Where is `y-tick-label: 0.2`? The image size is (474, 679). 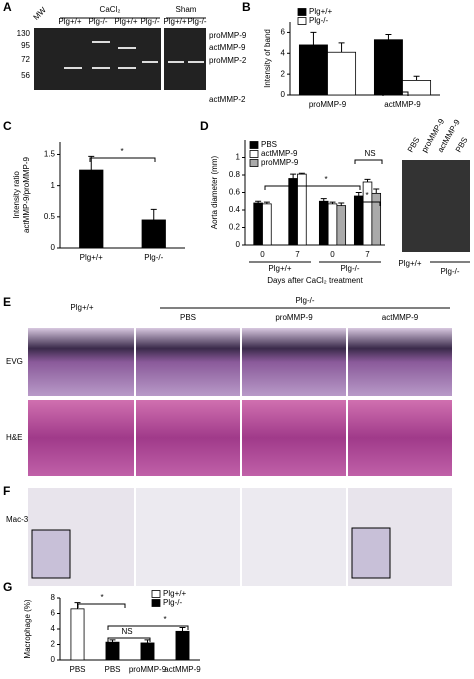 y-tick-label: 0.2 is located at coordinates (235, 227).